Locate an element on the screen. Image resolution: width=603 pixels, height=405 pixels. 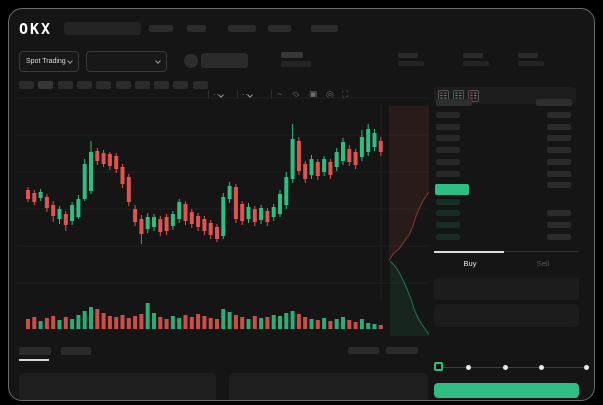
market-type-selector: Spot Trading is located at coordinates (49, 61).